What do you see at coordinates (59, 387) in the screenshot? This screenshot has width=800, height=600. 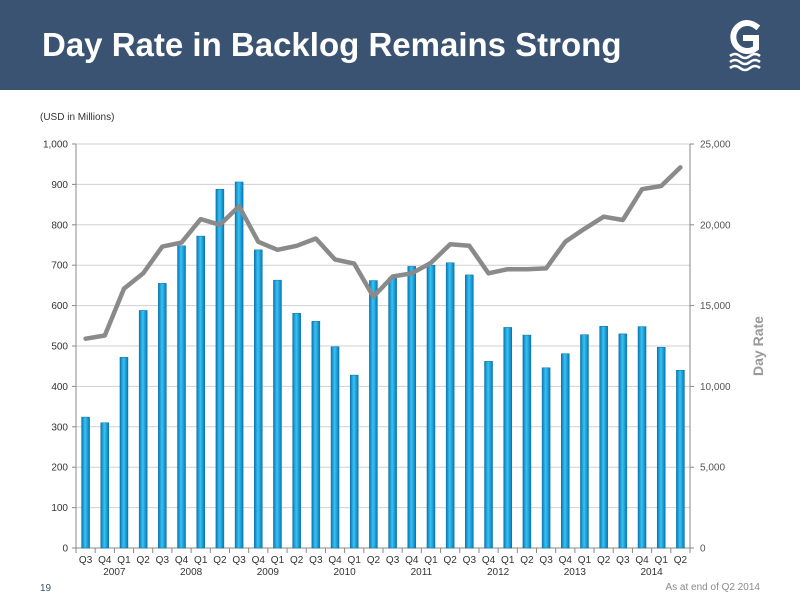 I see `y-tick-label: 400` at bounding box center [59, 387].